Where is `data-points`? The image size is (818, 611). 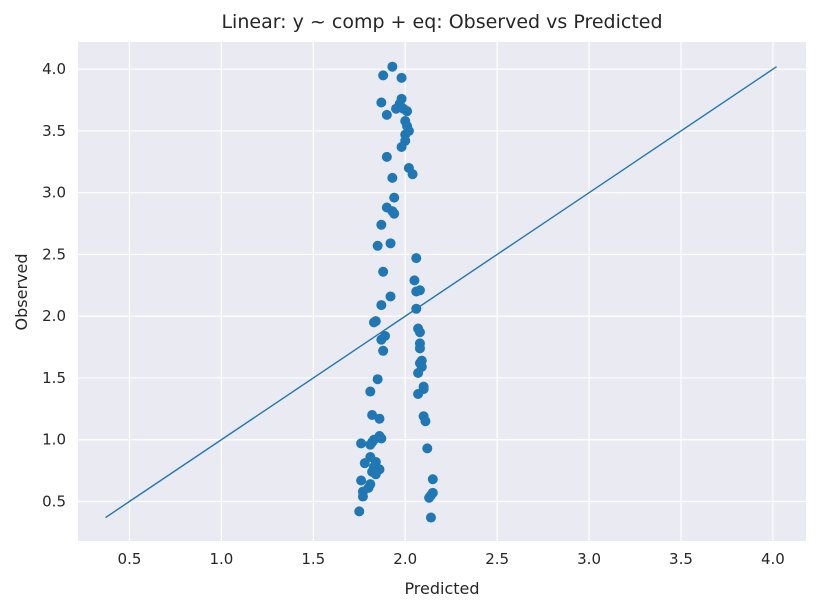
data-points is located at coordinates (396, 292).